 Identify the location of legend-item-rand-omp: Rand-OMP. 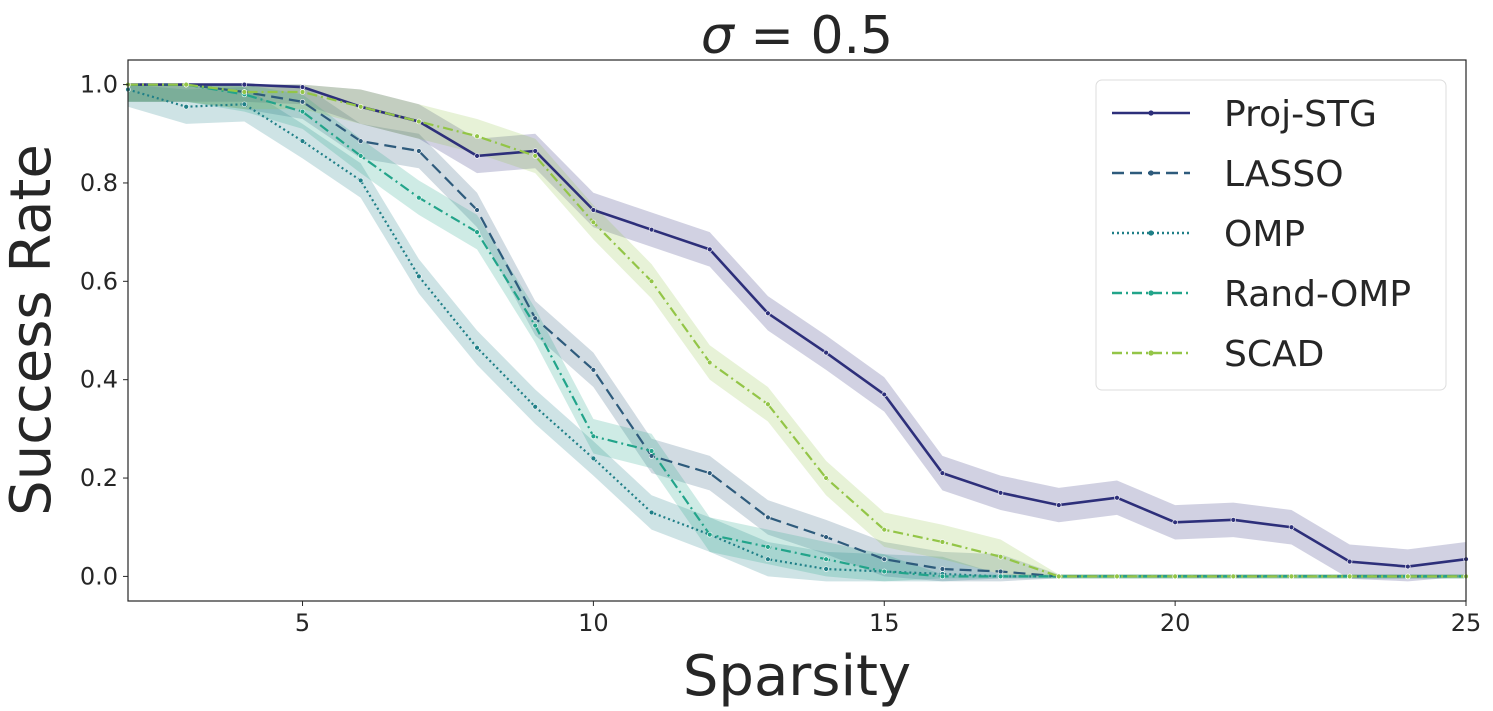
(1261, 294).